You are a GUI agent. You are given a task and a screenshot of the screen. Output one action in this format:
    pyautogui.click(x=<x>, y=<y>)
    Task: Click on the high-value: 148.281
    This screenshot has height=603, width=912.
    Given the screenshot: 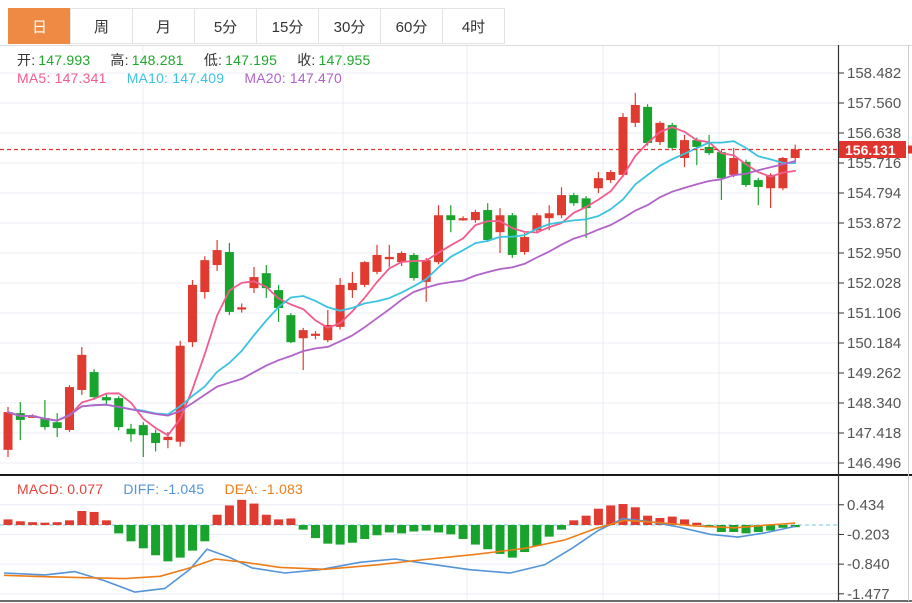 What is the action you would take?
    pyautogui.click(x=157, y=60)
    